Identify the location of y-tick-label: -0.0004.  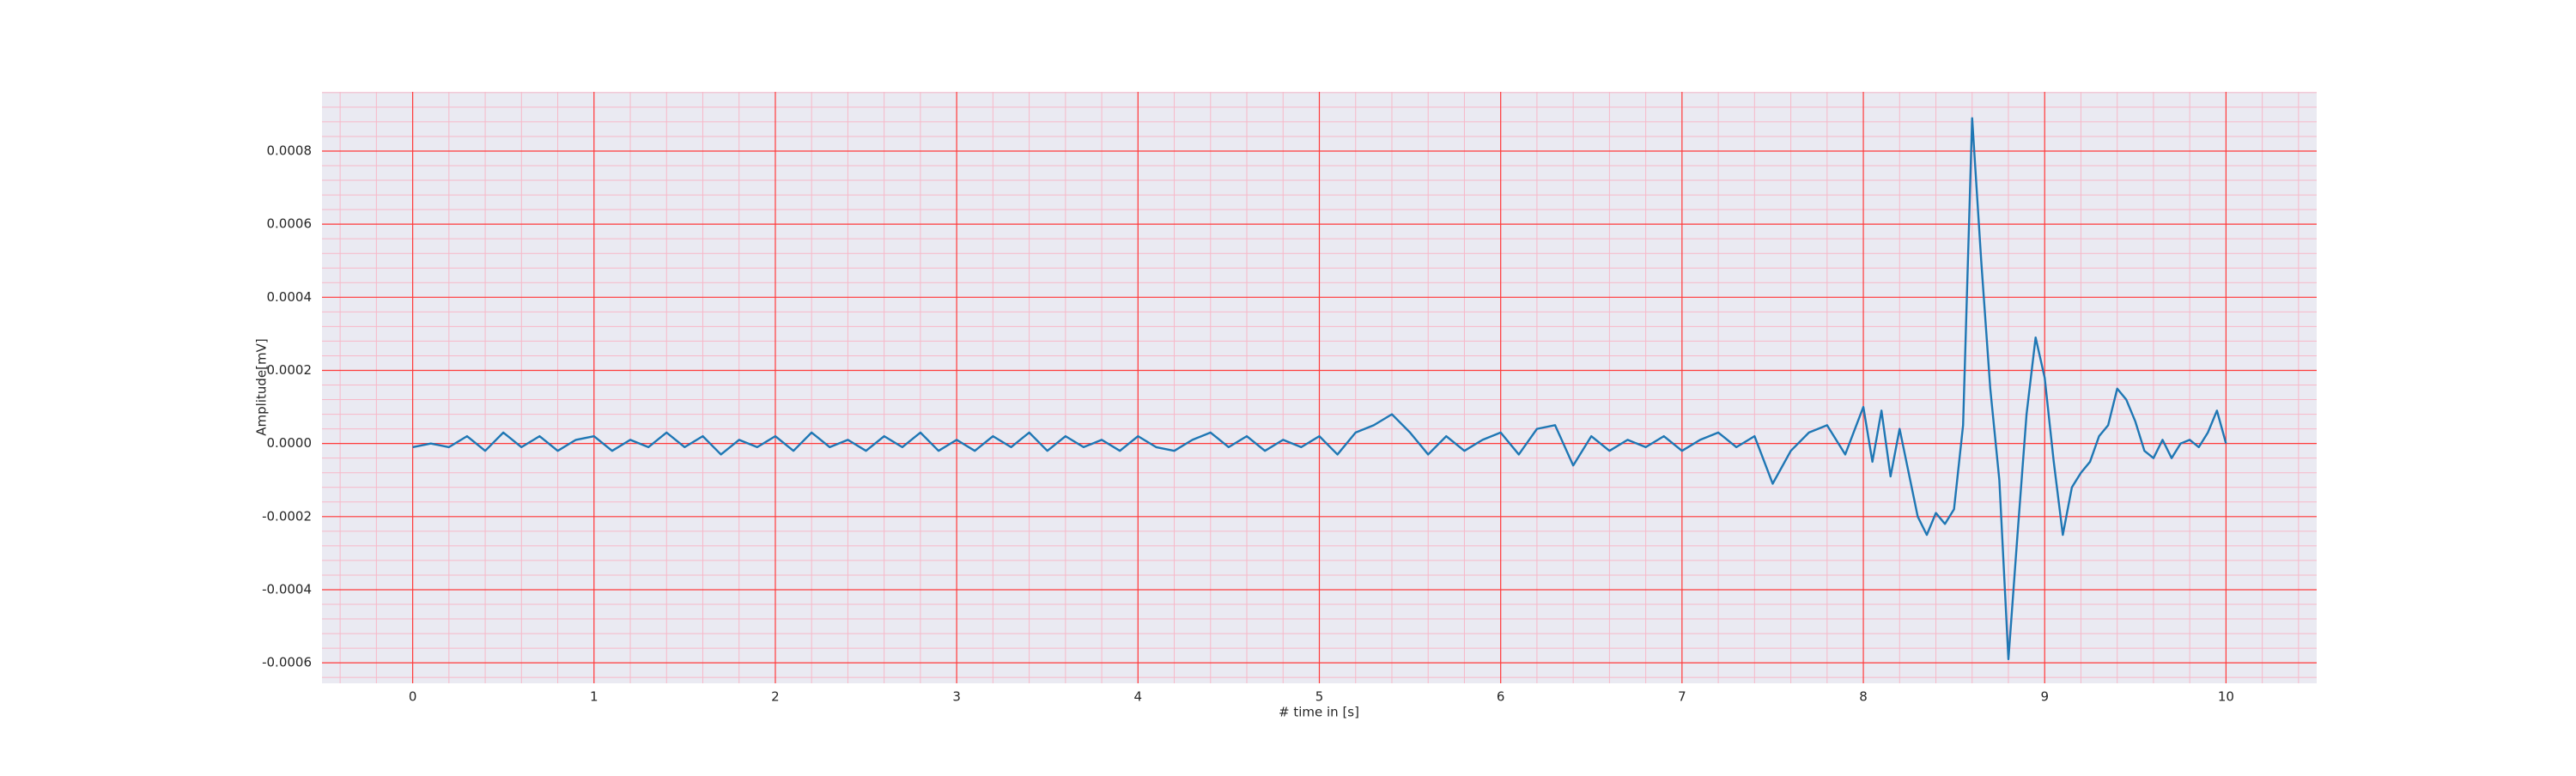
(287, 589).